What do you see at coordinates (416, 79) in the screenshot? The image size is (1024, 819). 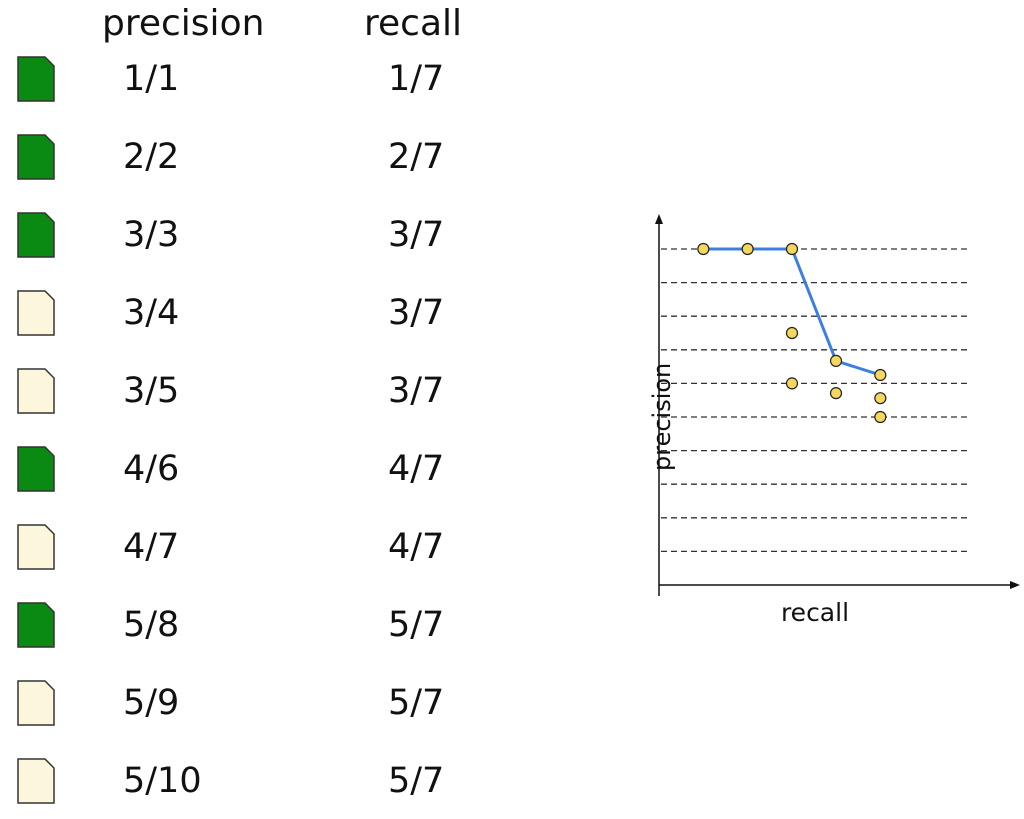 I see `recall-value: 1/7` at bounding box center [416, 79].